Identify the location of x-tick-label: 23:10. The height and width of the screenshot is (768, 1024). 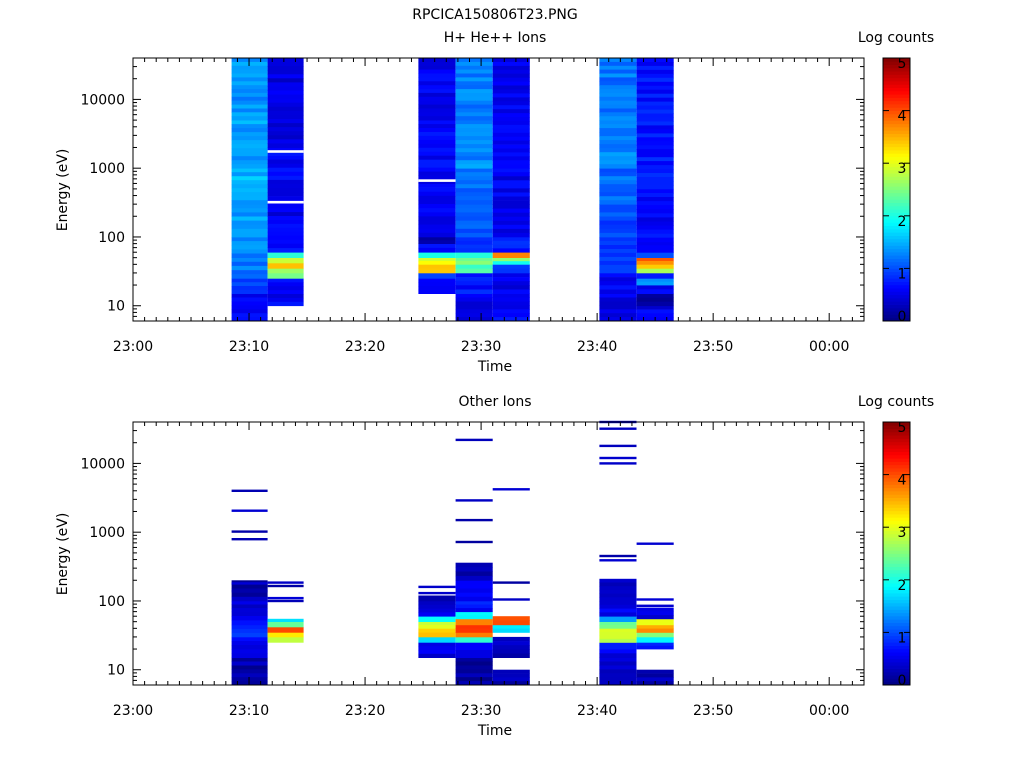
(249, 347).